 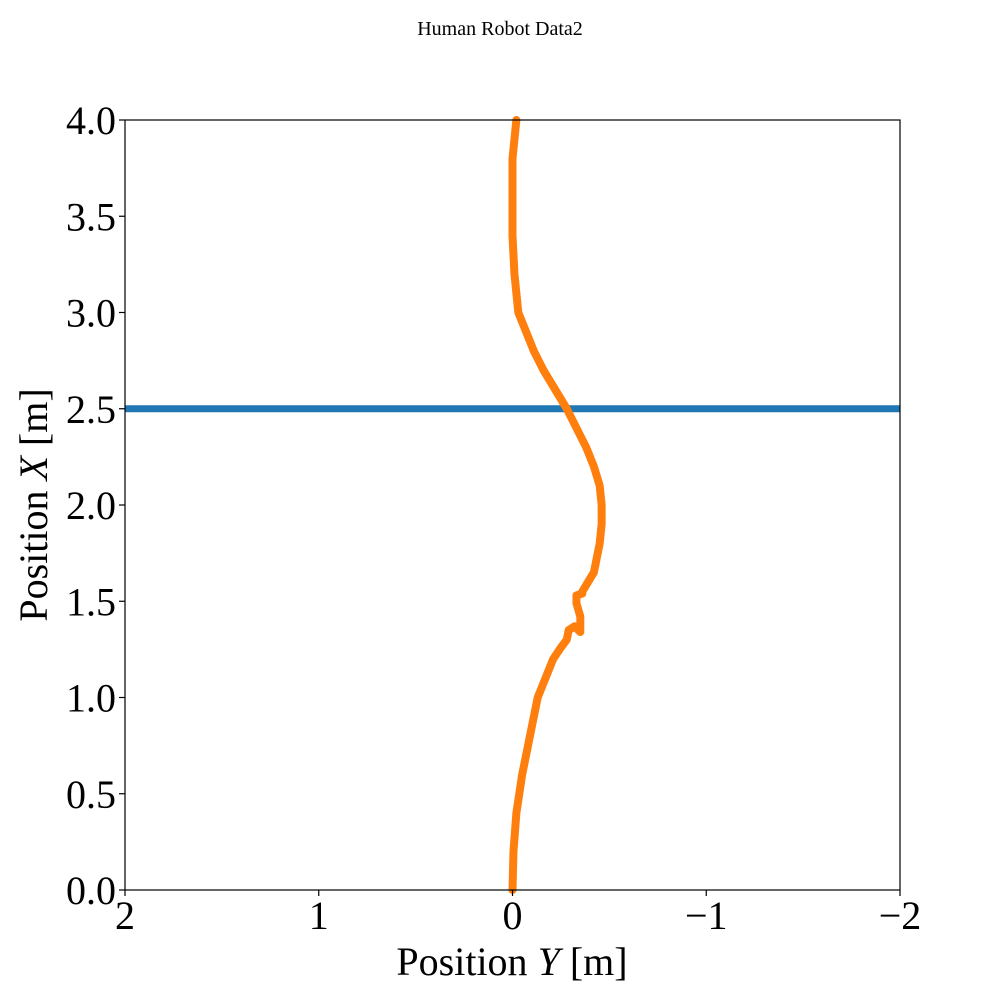 What do you see at coordinates (91, 698) in the screenshot?
I see `y-tick-label: 1.0` at bounding box center [91, 698].